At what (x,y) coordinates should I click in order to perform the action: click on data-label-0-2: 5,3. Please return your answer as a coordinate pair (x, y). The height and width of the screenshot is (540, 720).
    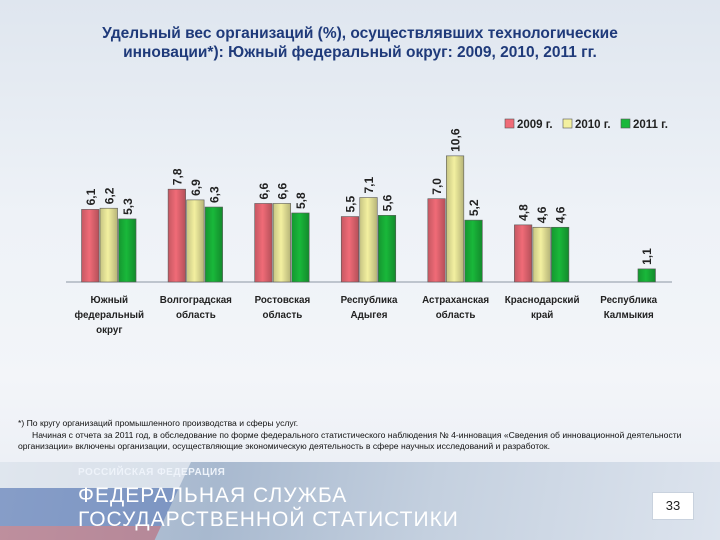
    Looking at the image, I should click on (128, 206).